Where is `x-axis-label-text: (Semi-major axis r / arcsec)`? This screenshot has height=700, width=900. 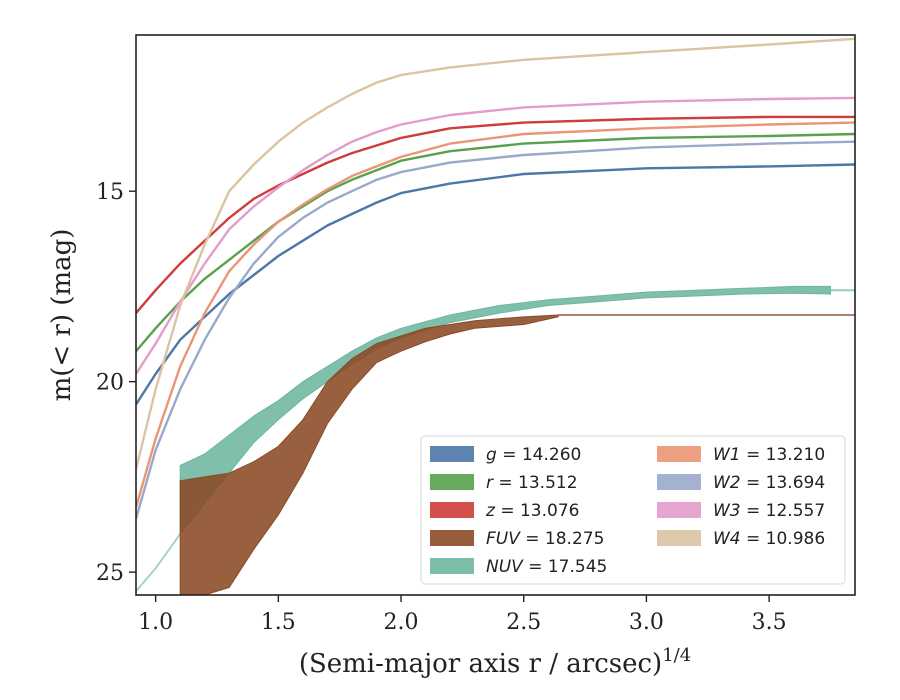
x-axis-label-text: (Semi-major axis r / arcsec) is located at coordinates (480, 664).